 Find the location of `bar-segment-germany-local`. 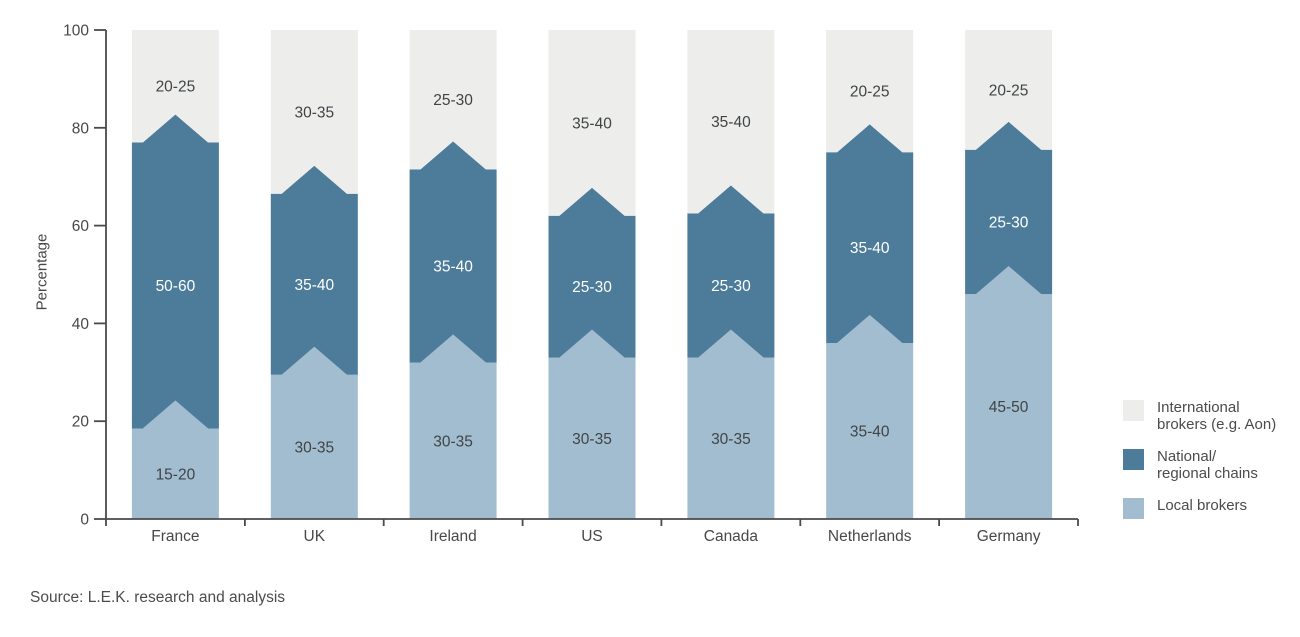

bar-segment-germany-local is located at coordinates (1009, 392).